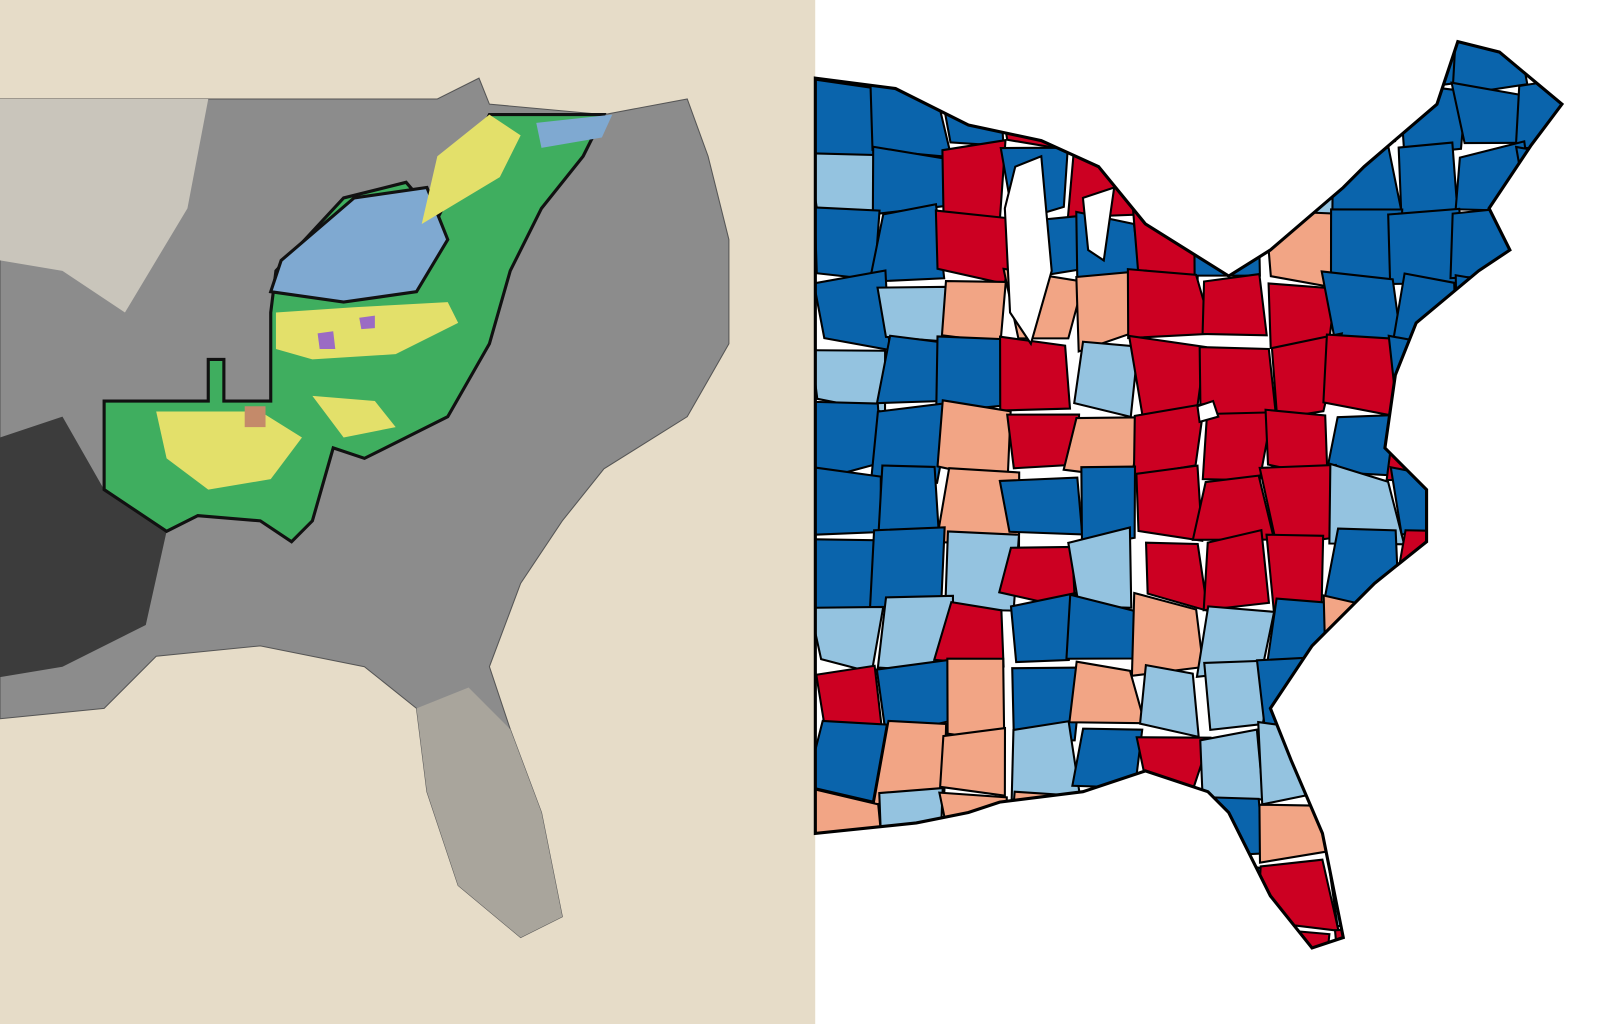 The width and height of the screenshot is (1614, 1024). What do you see at coordinates (574, 131) in the screenshot?
I see `blue-region` at bounding box center [574, 131].